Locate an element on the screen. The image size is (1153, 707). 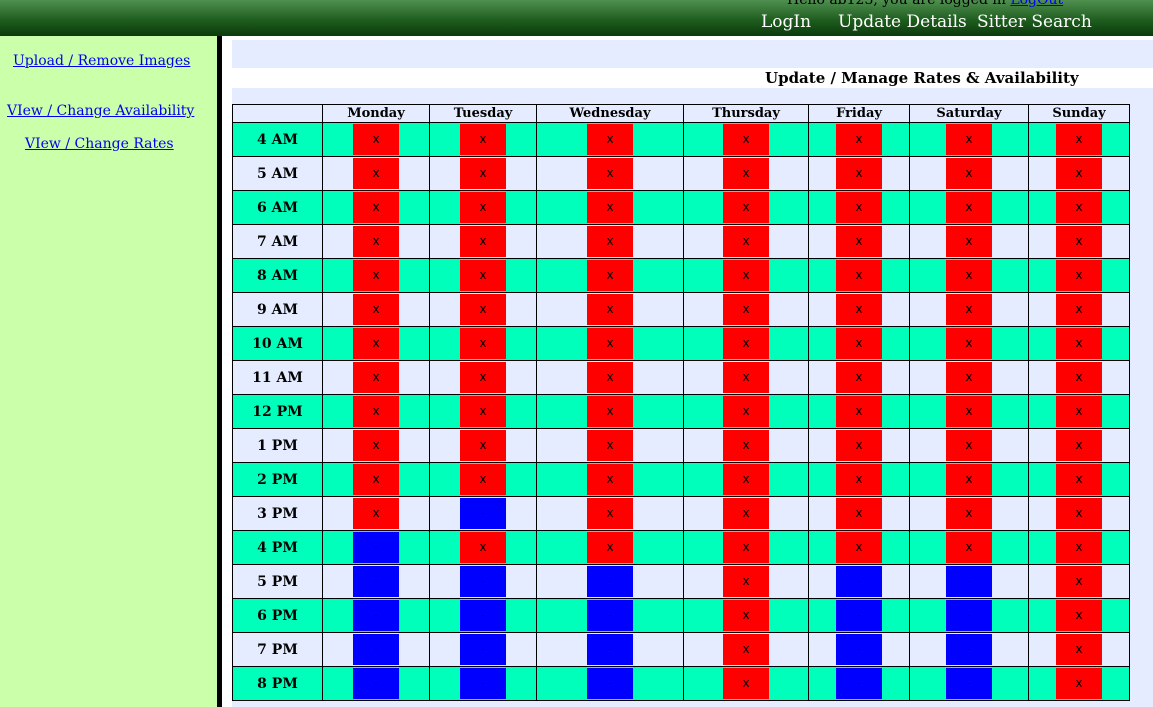
sidebar-link-view-change-rates: VIew / Change Rates is located at coordinates (99, 144).